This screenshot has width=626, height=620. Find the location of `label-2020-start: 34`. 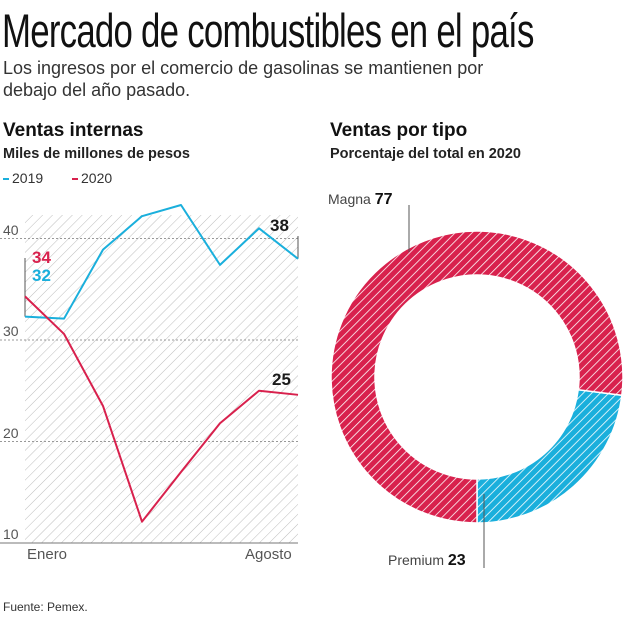

label-2020-start: 34 is located at coordinates (41, 257).